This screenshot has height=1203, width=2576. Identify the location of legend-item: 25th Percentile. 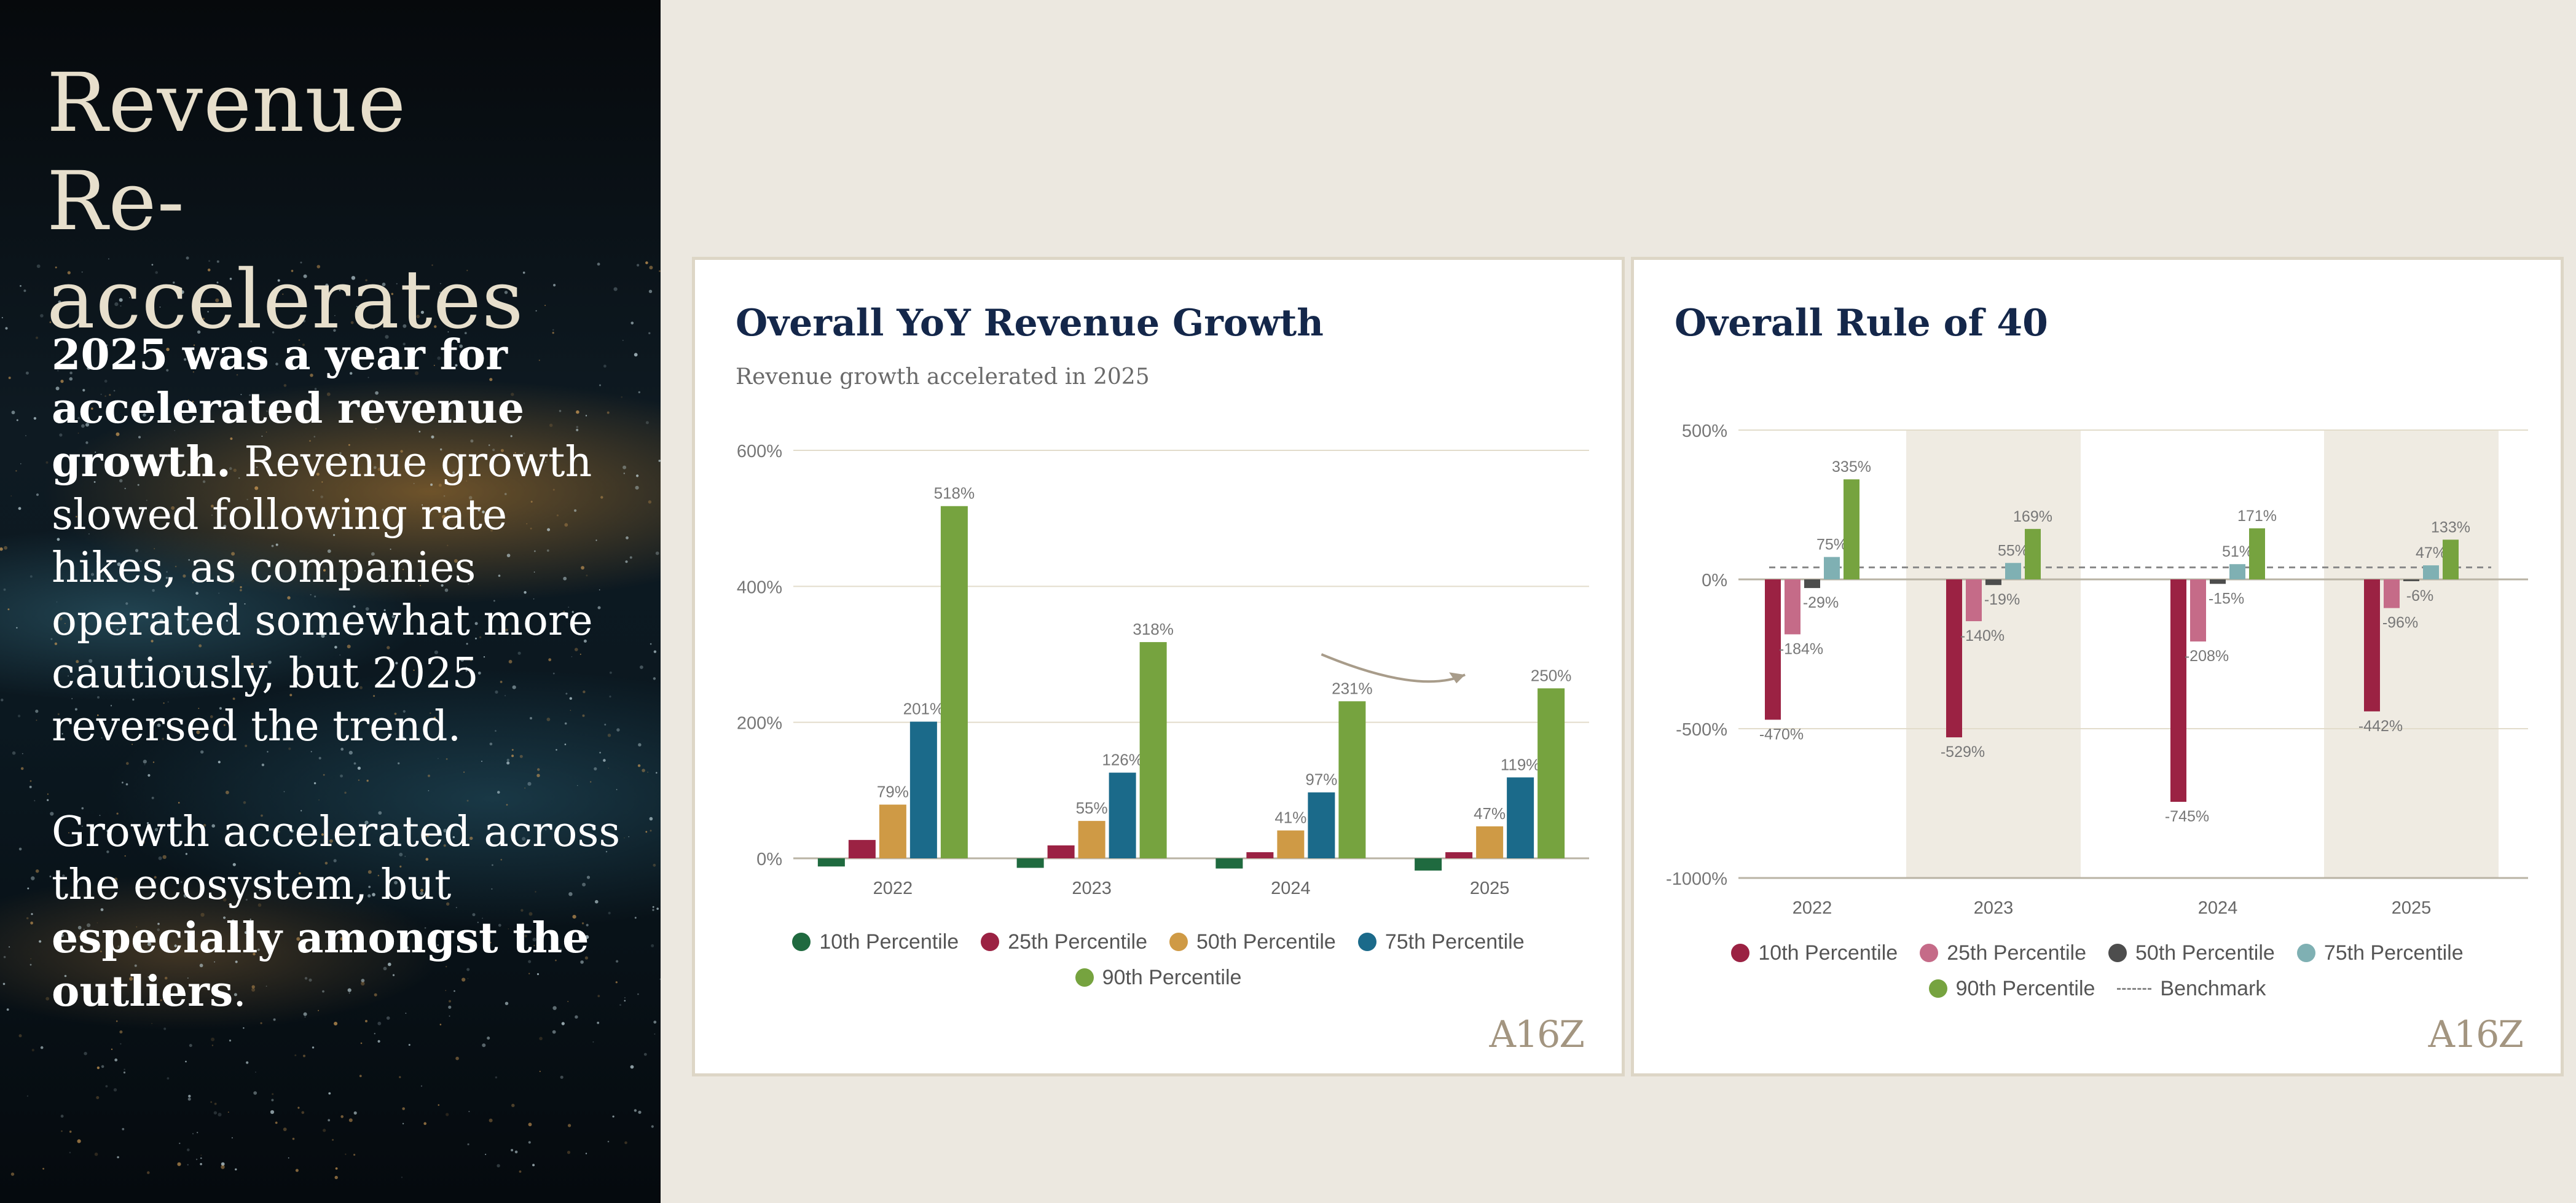
(2003, 953).